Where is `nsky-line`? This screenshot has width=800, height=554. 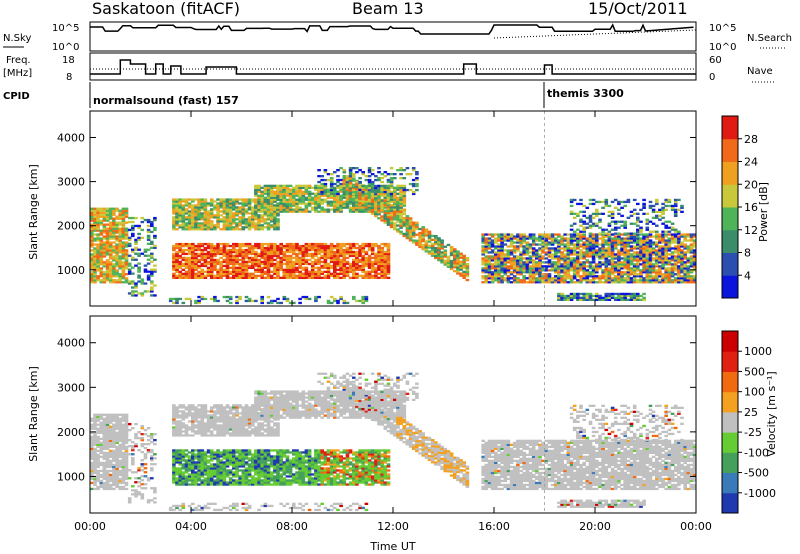 nsky-line is located at coordinates (392, 29).